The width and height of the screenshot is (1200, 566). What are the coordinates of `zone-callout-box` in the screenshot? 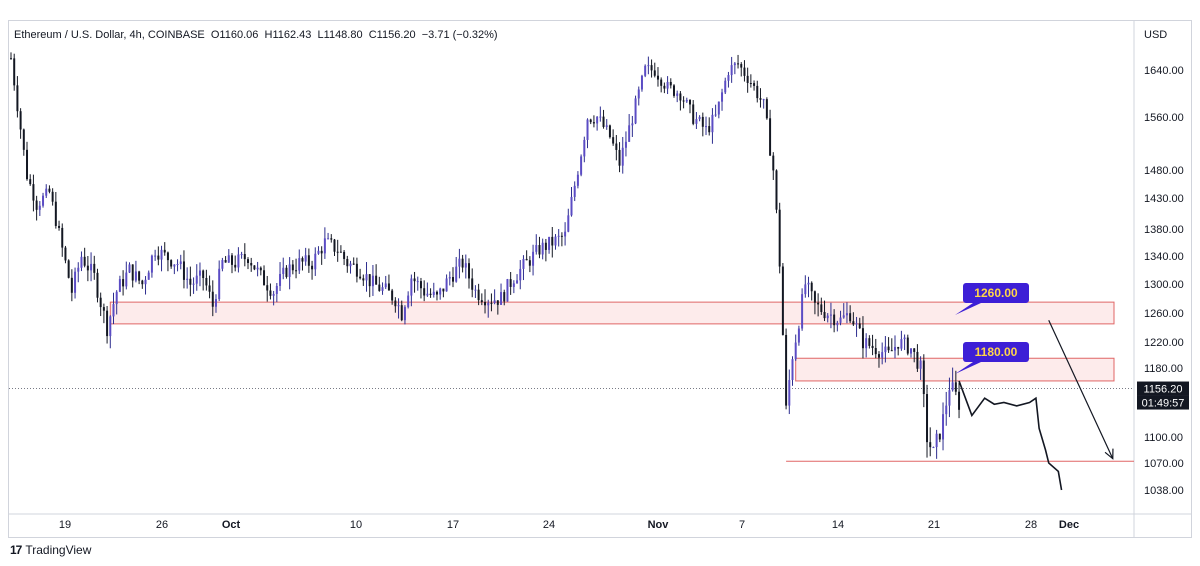 It's located at (996, 352).